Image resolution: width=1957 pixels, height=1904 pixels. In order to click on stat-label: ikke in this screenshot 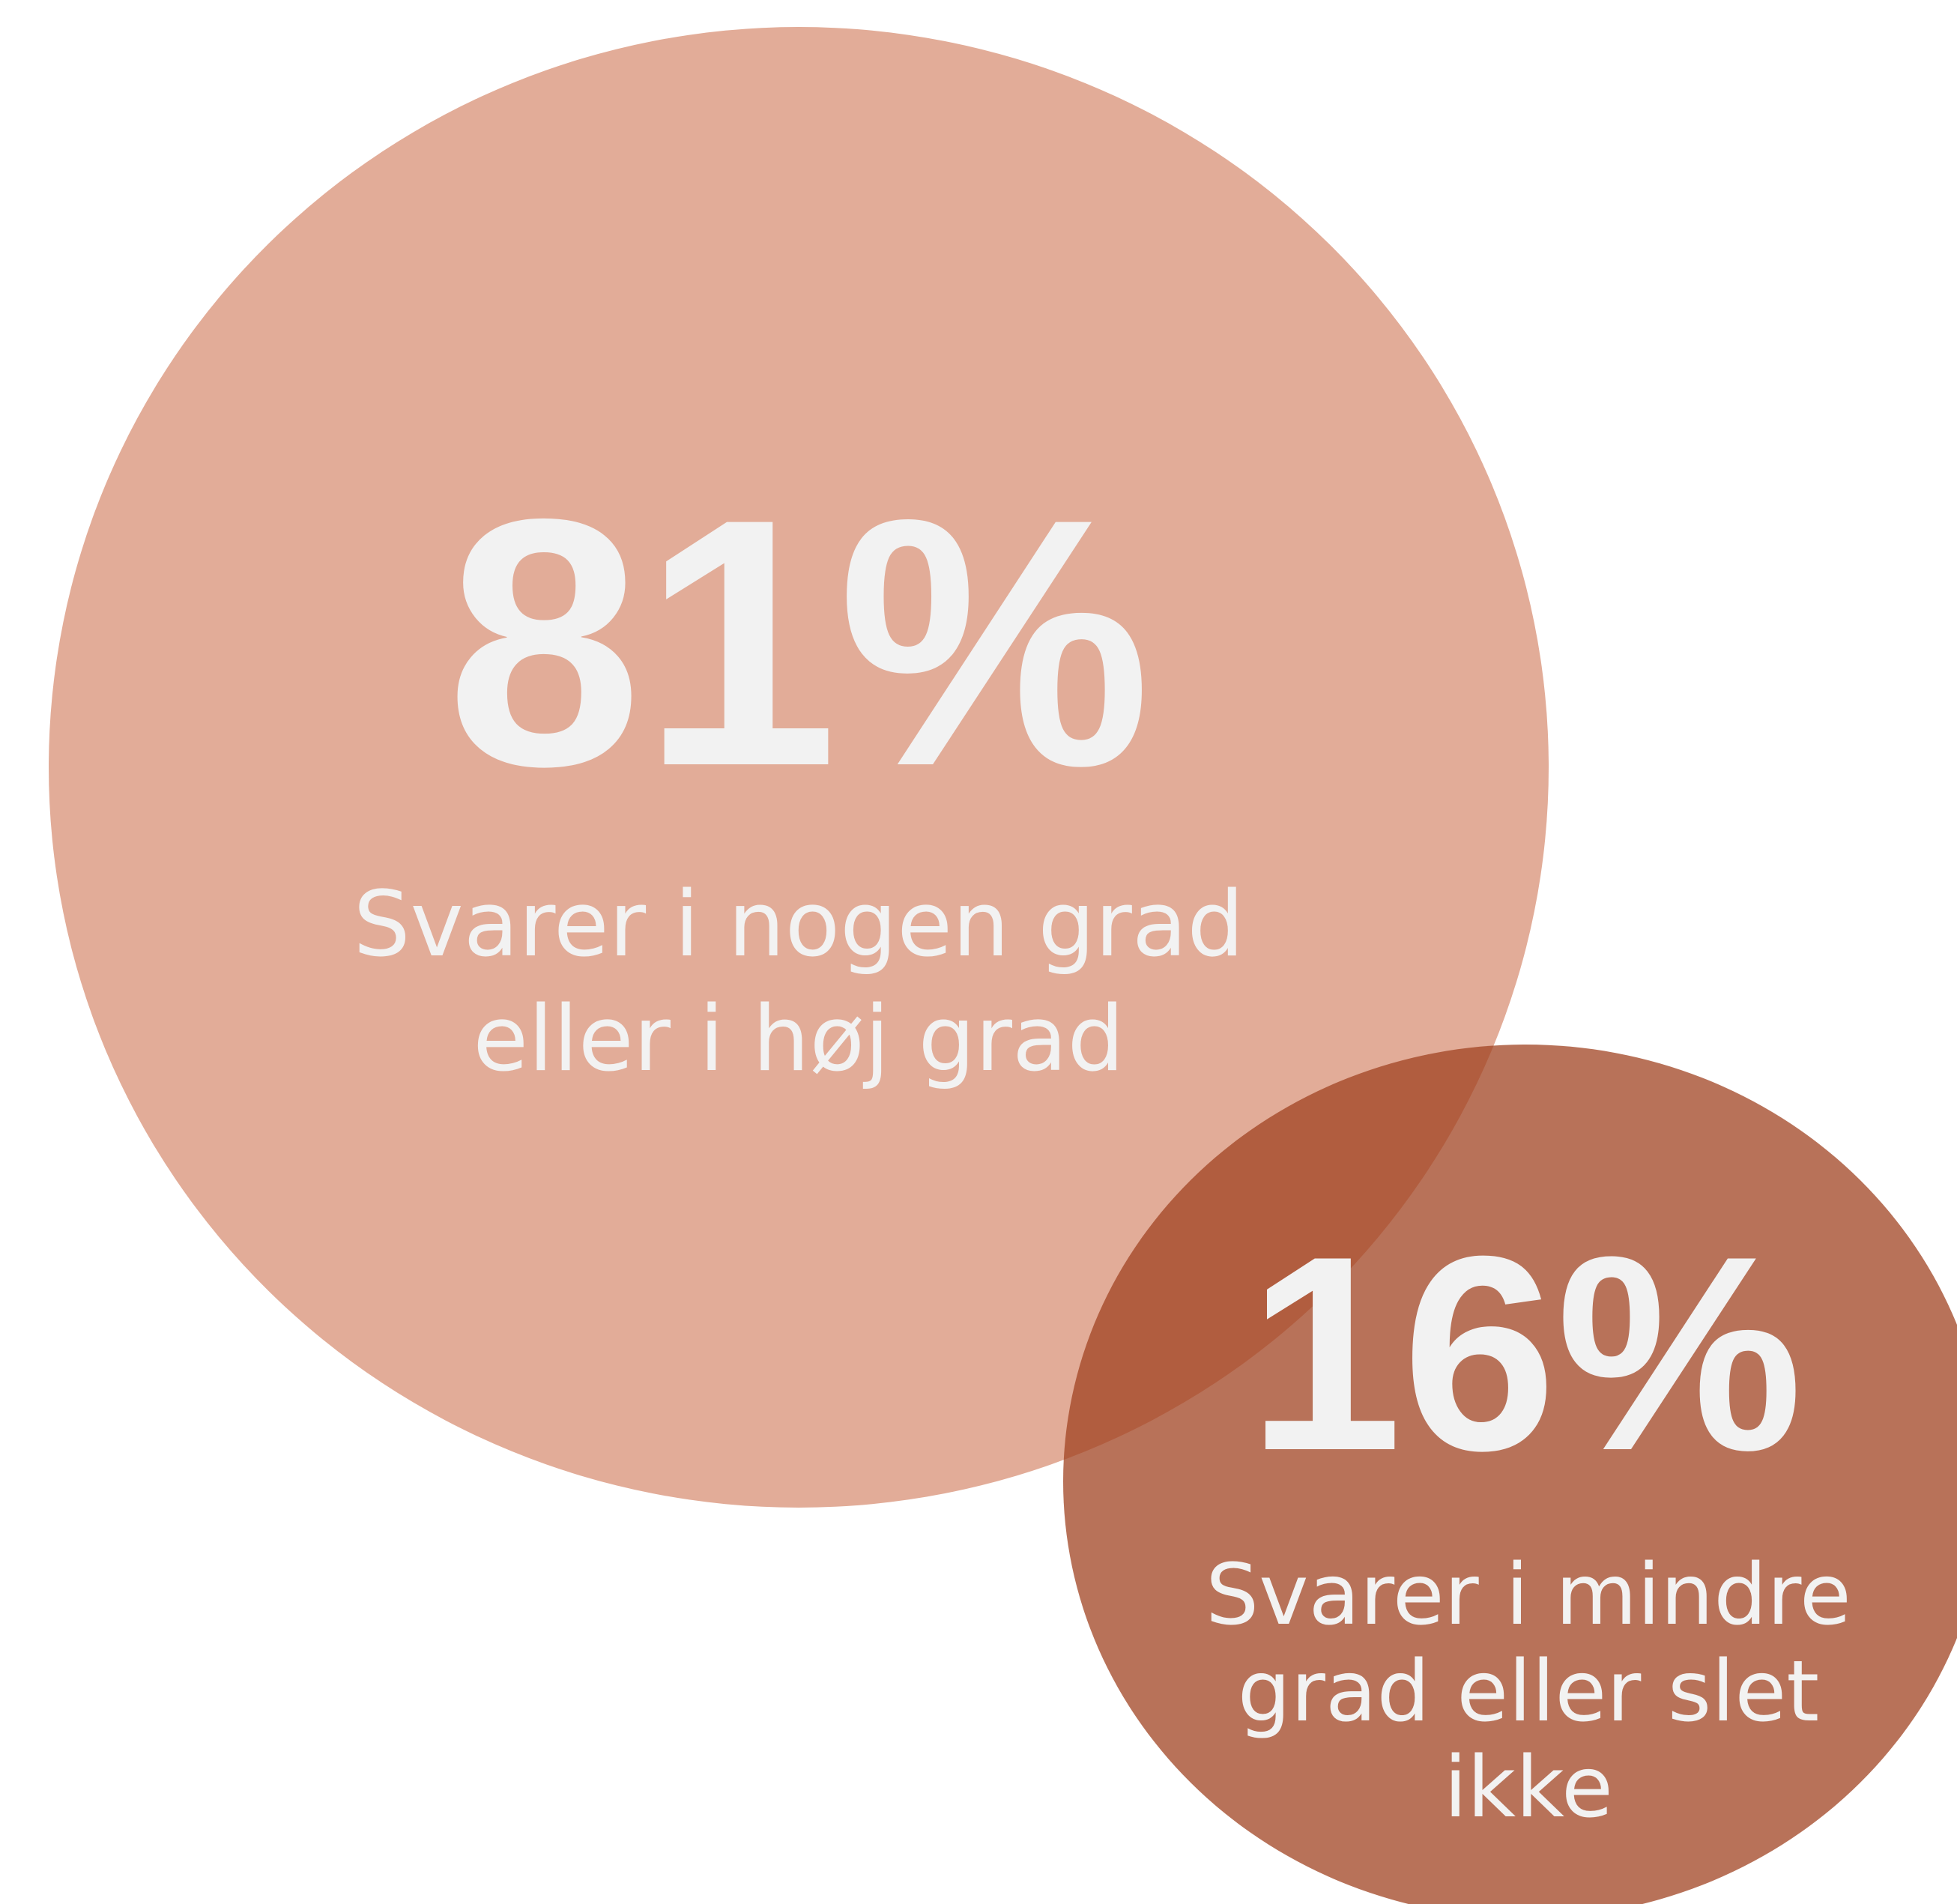, I will do `click(1529, 1788)`.